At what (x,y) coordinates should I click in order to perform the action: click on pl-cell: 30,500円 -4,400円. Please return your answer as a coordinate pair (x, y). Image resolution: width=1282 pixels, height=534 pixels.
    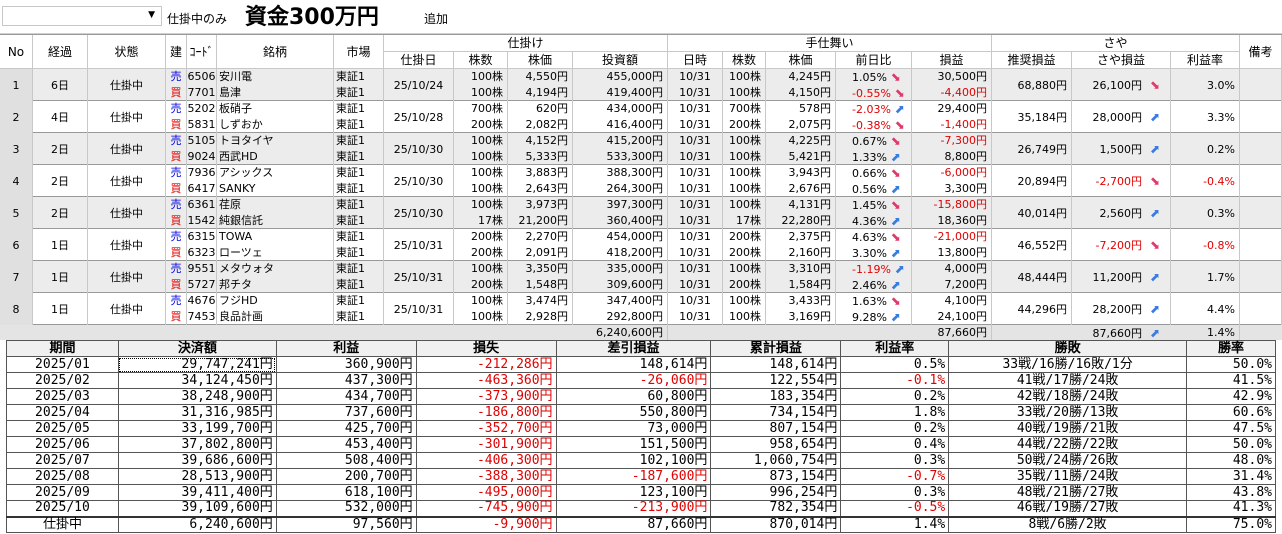
    Looking at the image, I should click on (952, 85).